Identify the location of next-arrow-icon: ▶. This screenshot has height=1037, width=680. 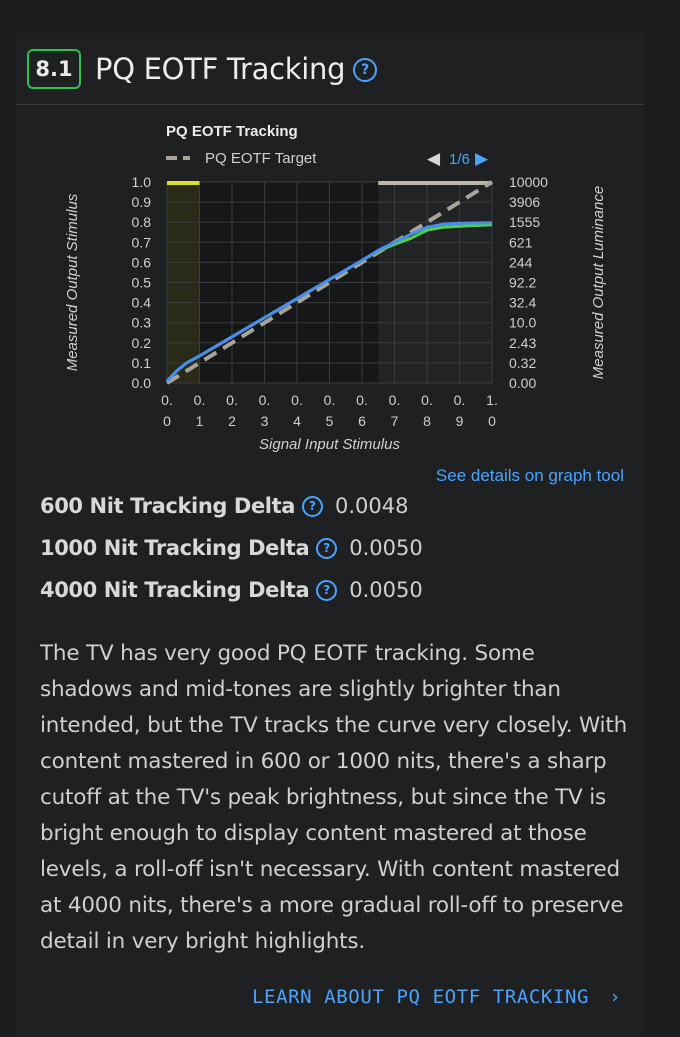
(482, 158).